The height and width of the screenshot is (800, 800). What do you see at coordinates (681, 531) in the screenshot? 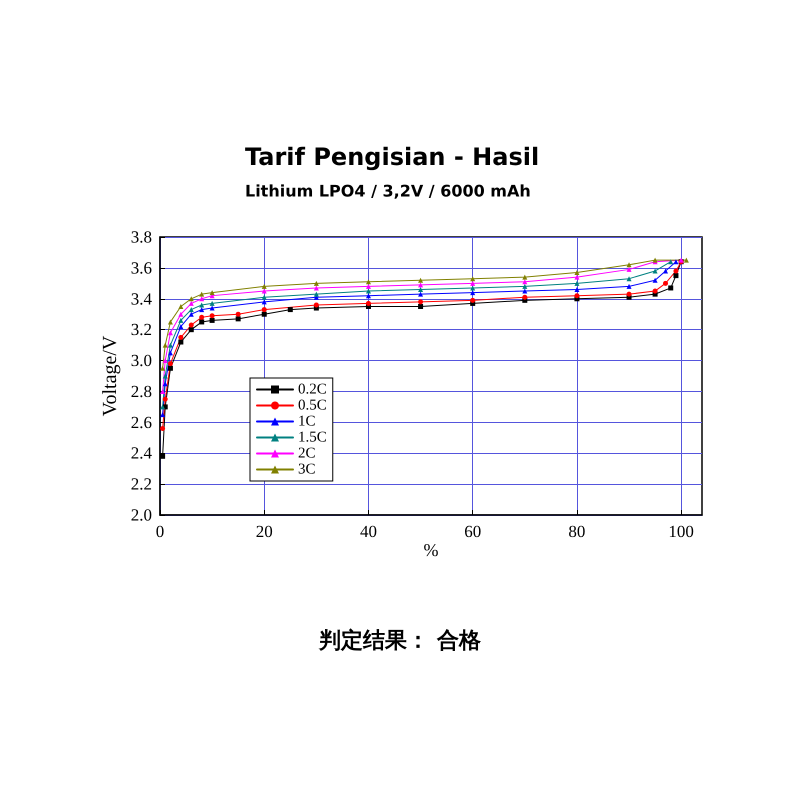
I see `x-tick-label: 100` at bounding box center [681, 531].